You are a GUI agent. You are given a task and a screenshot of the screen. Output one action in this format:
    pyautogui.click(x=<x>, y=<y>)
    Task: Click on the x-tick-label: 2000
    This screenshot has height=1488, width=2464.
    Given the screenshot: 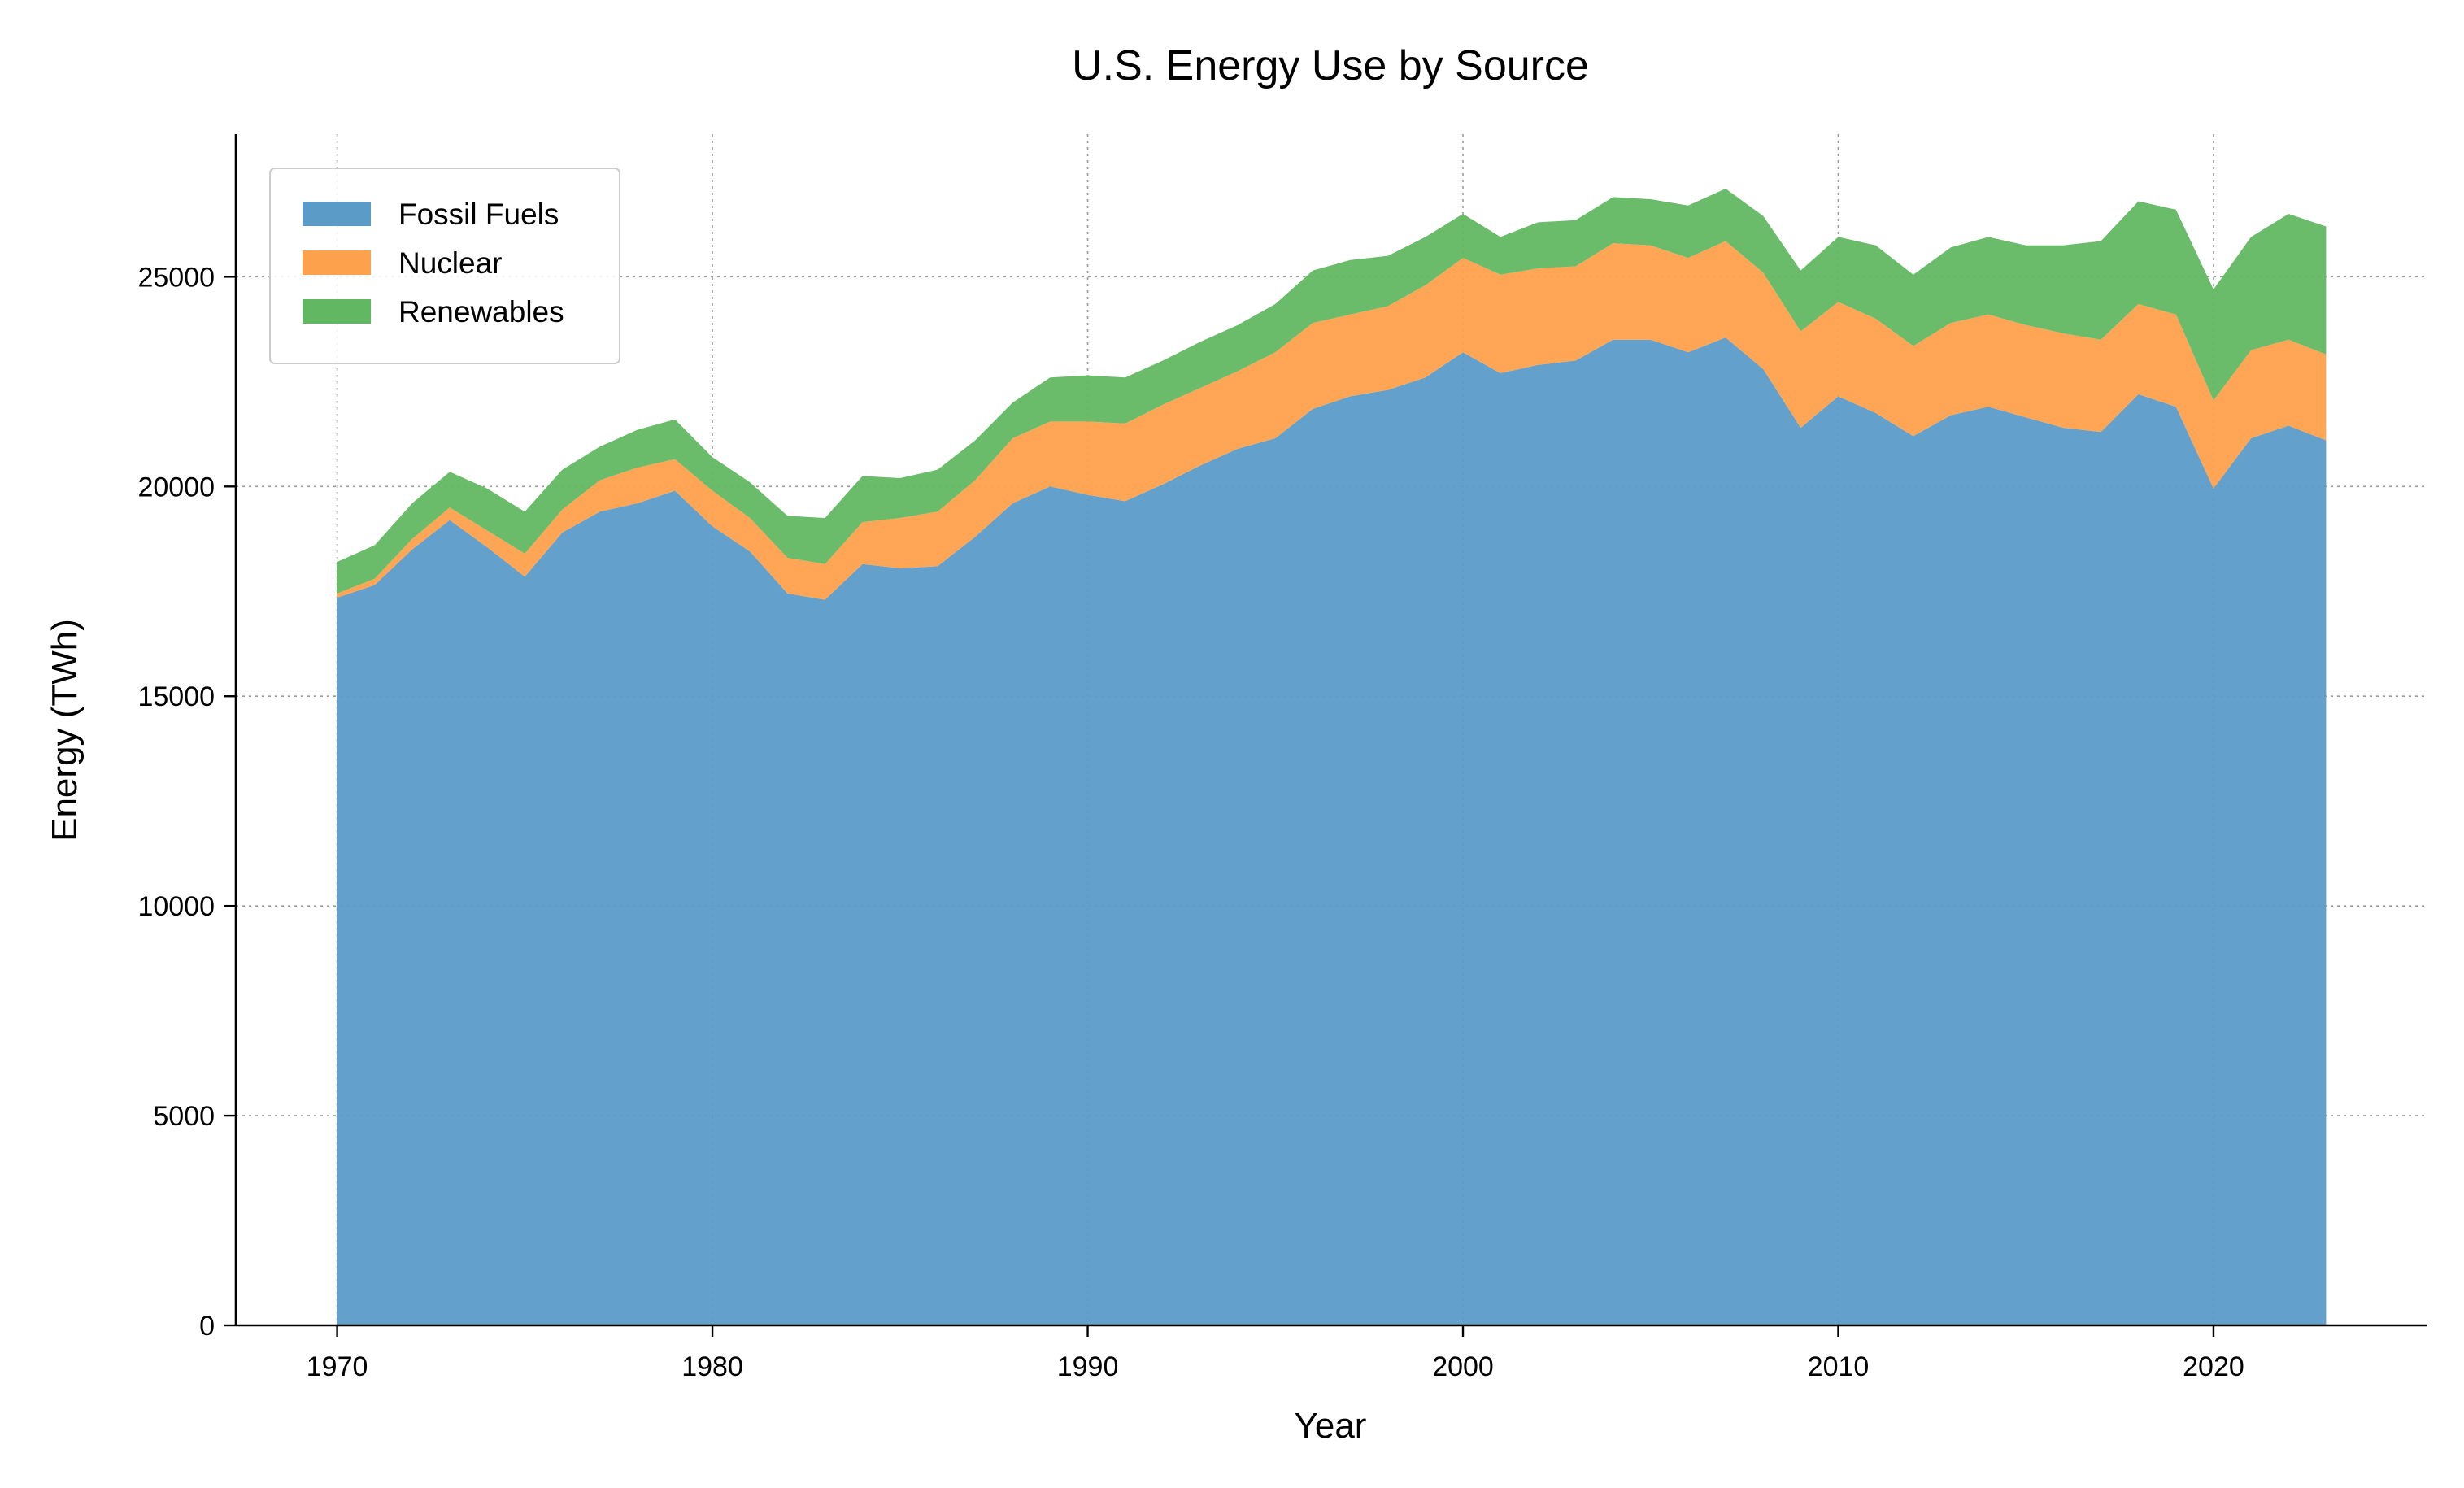 What is the action you would take?
    pyautogui.click(x=1463, y=1366)
    